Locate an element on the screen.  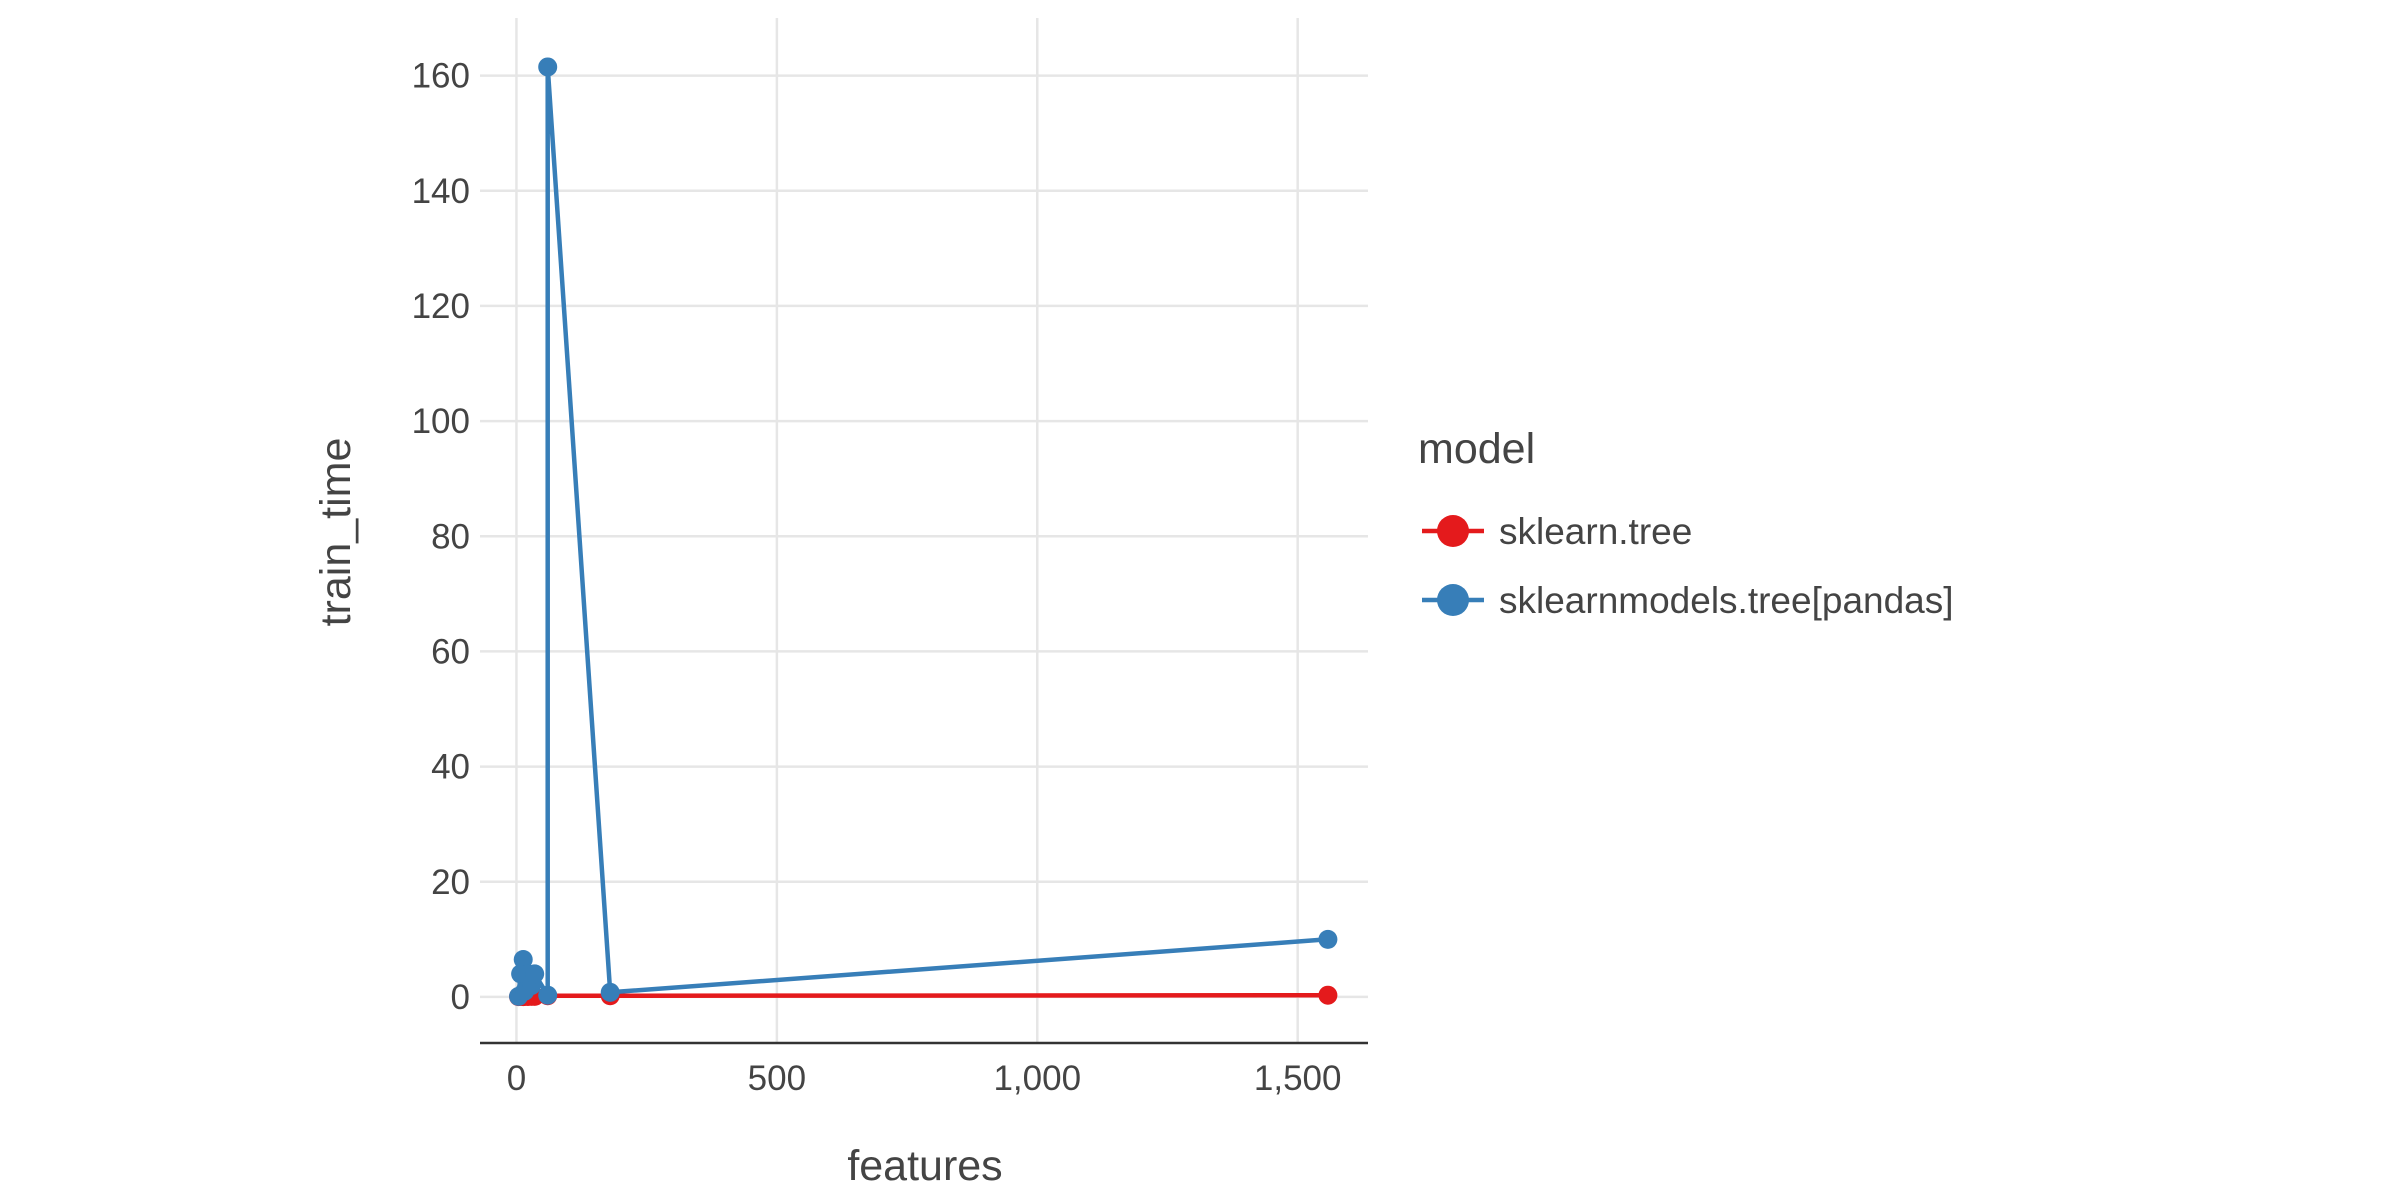
y-tick-label: 60 is located at coordinates (450, 651).